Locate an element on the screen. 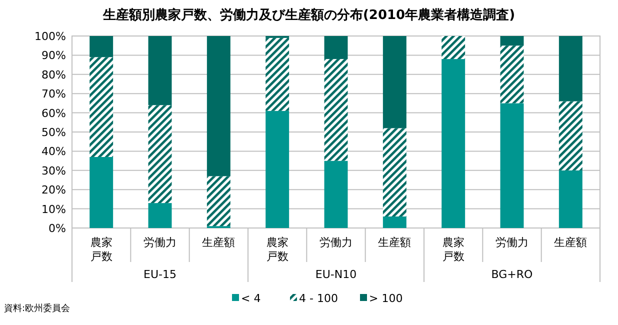 The image size is (618, 325). text: BG+RO is located at coordinates (512, 274).